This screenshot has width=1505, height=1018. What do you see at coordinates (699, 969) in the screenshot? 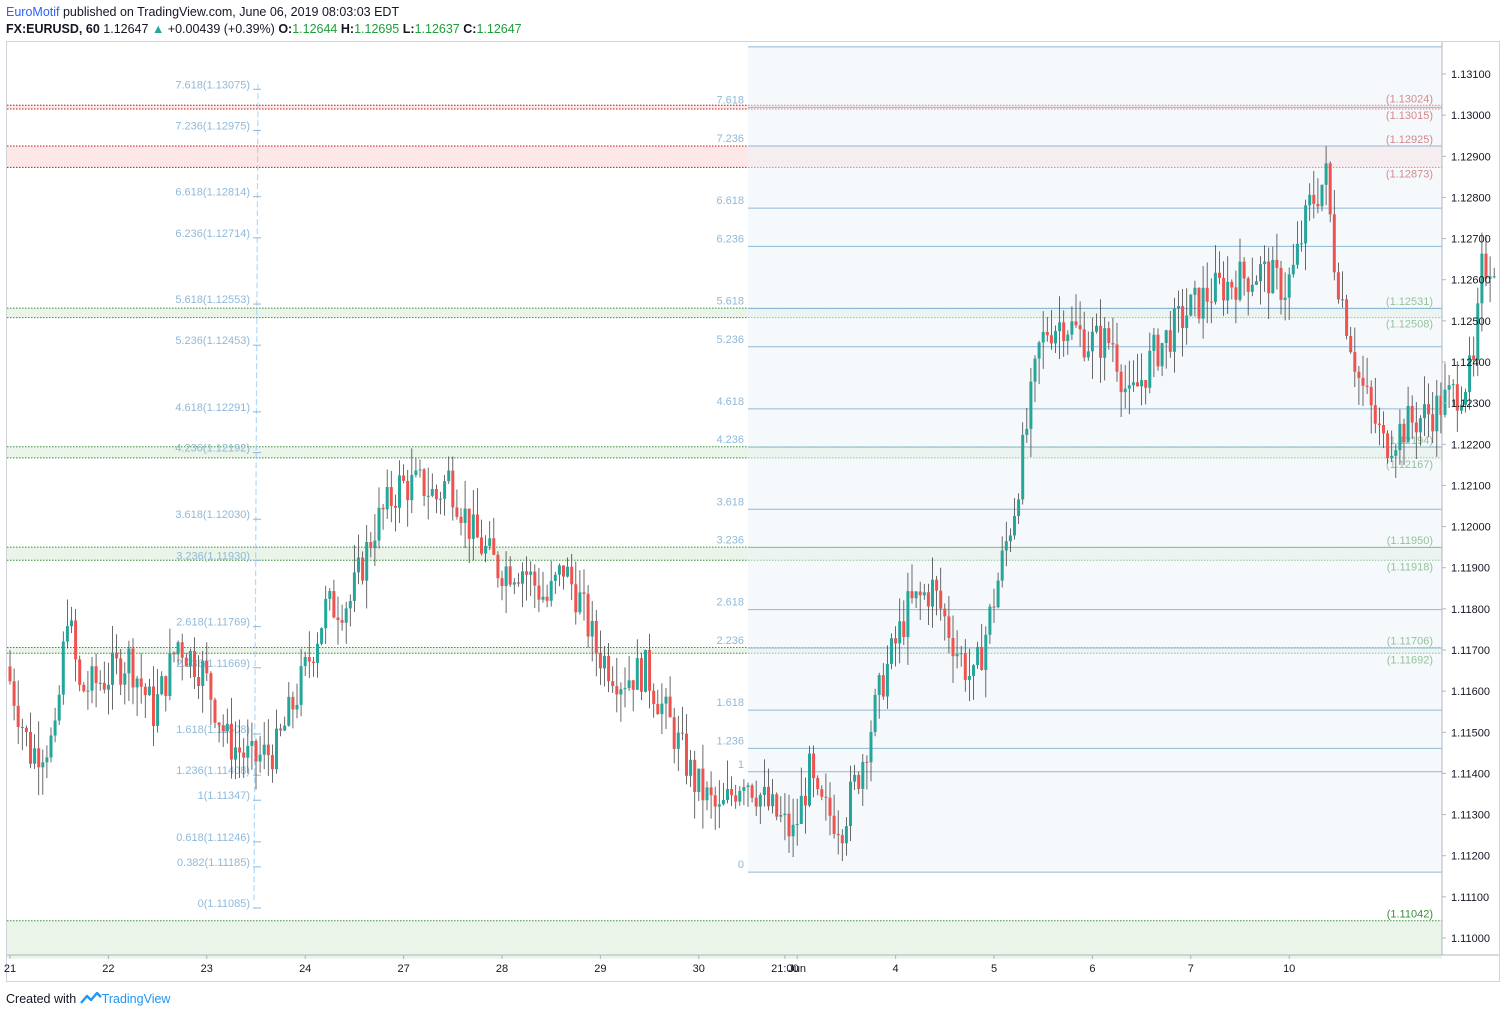
I see `time-tick-label: 30` at bounding box center [699, 969].